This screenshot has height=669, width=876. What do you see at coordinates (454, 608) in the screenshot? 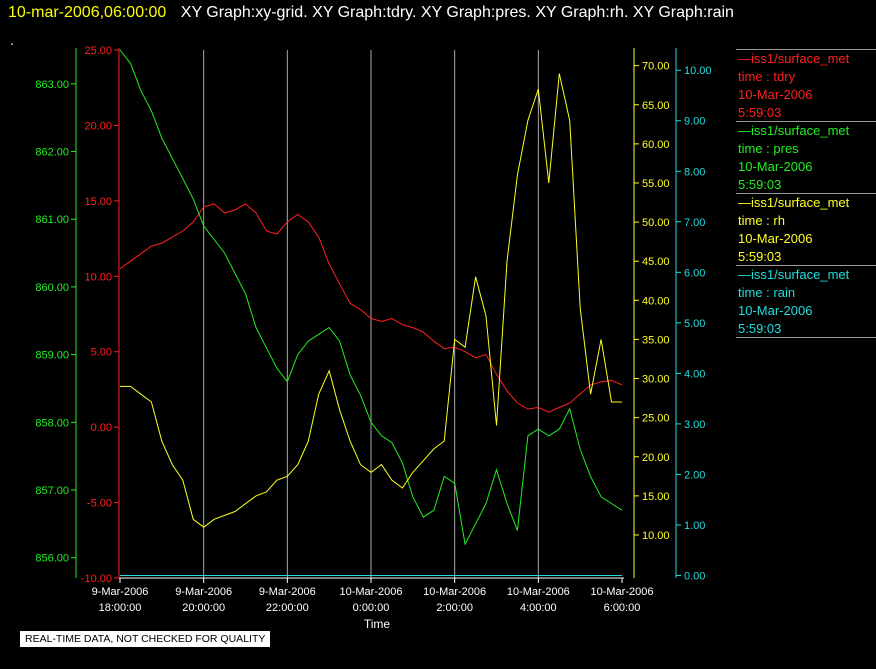
I see `x-tick-label-time: 2:00:00` at bounding box center [454, 608].